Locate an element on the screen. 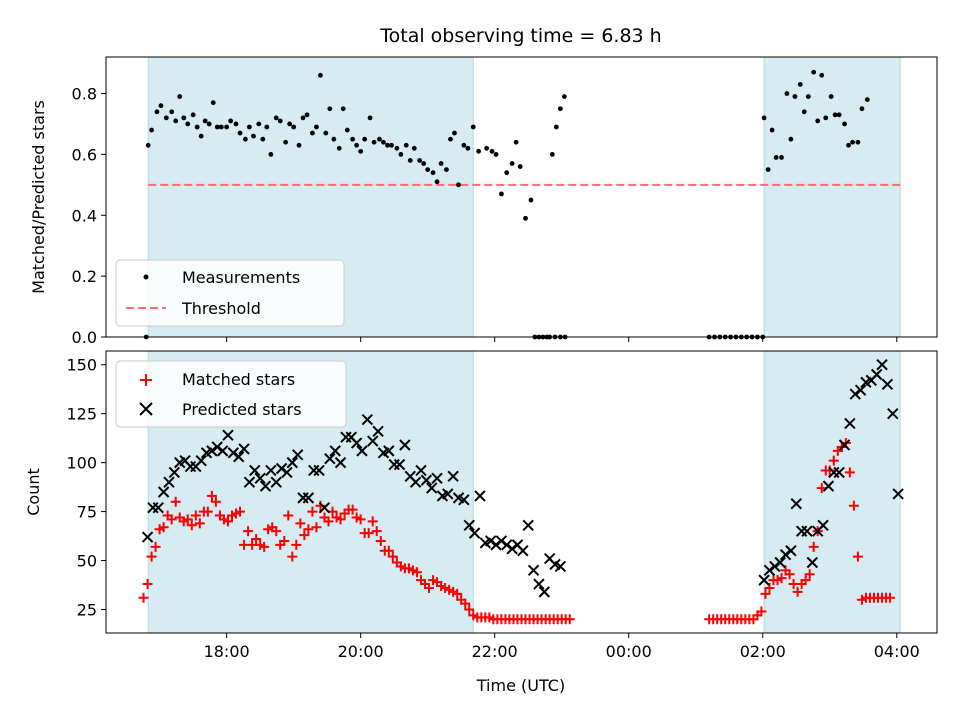 The width and height of the screenshot is (960, 724). bottom-y-tick-label: 50 is located at coordinates (87, 561).